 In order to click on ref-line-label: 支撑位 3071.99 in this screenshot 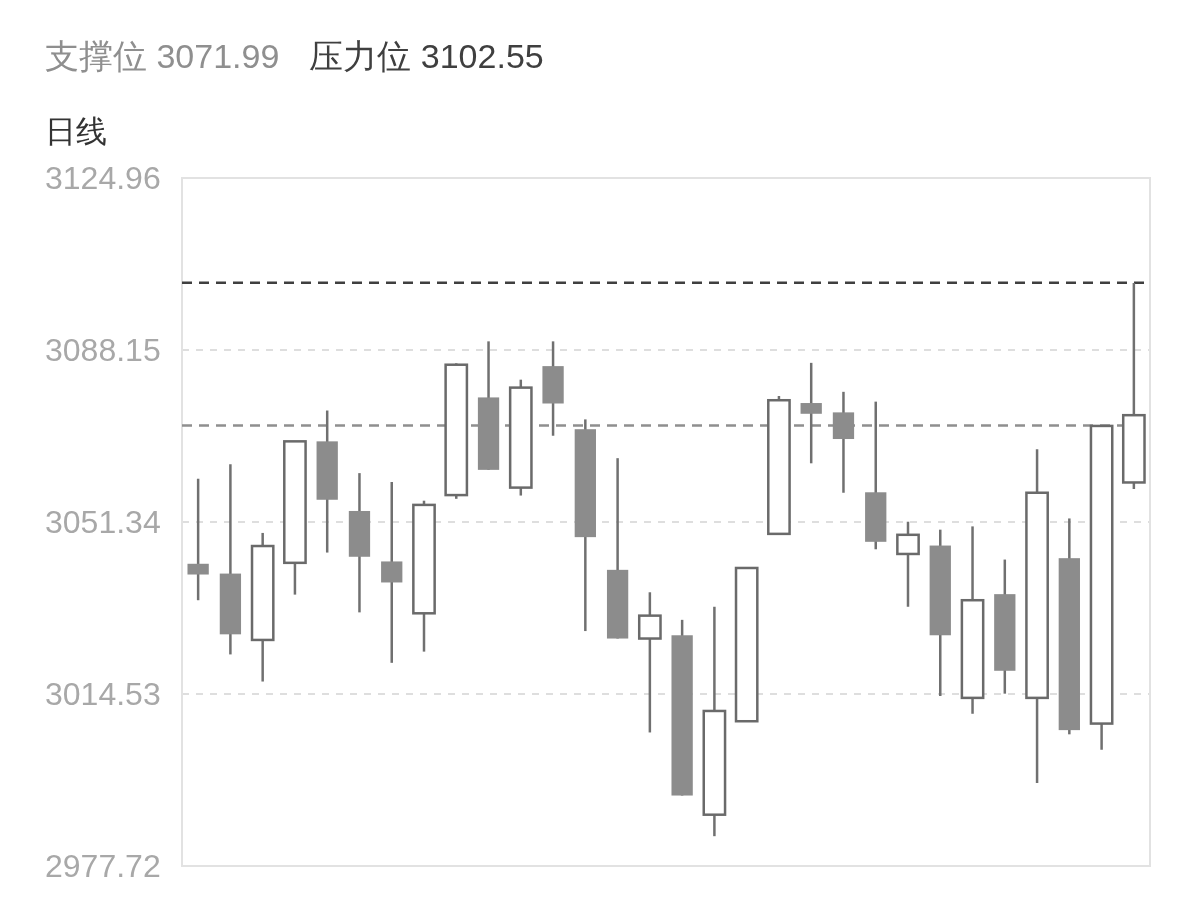, I will do `click(162, 56)`.